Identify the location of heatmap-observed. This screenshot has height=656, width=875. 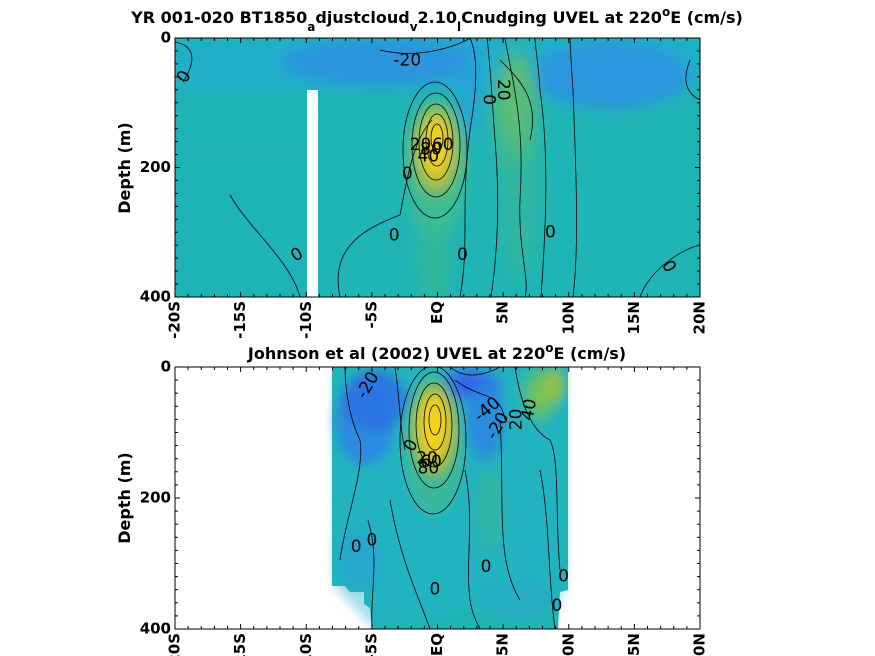
(450, 498).